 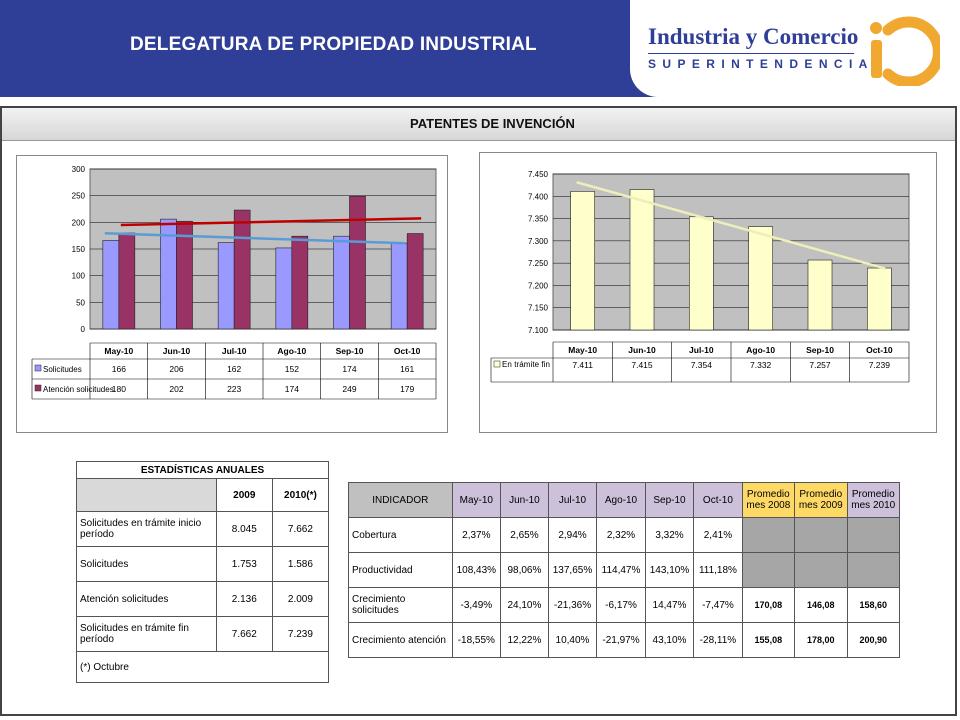 What do you see at coordinates (119, 369) in the screenshot?
I see `table-cell: 166` at bounding box center [119, 369].